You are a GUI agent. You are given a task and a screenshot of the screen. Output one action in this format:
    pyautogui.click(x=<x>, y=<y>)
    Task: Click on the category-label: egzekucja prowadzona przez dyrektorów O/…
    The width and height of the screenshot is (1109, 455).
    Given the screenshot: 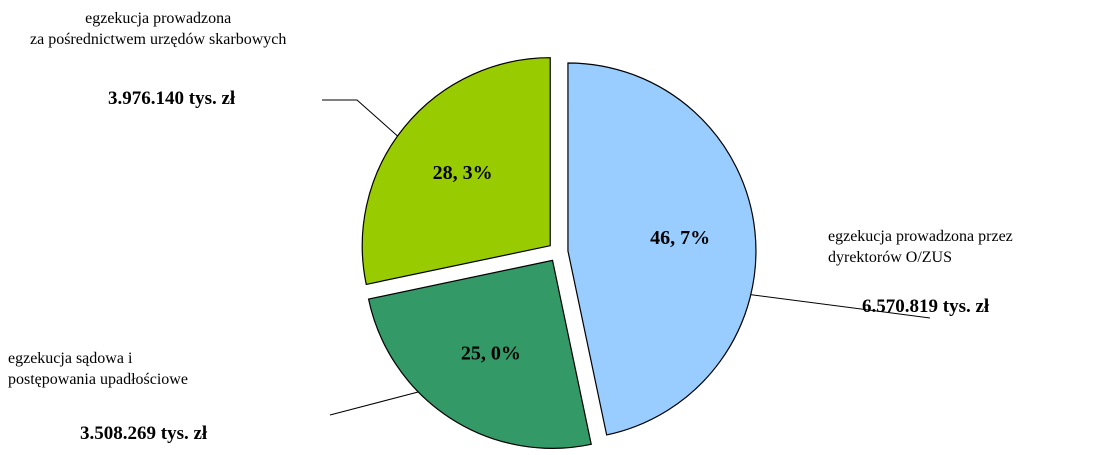 What is the action you would take?
    pyautogui.click(x=920, y=247)
    